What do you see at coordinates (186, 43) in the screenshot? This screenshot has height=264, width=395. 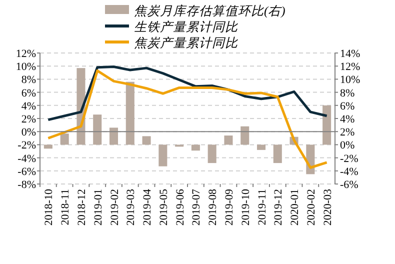 I see `legend-label: 焦炭产量累计同比` at bounding box center [186, 43].